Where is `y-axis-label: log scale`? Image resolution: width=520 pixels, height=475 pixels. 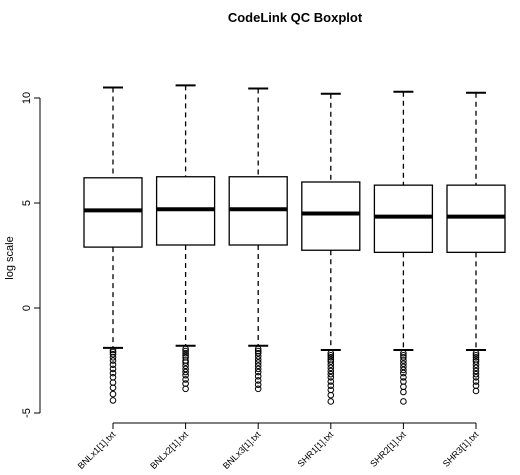
y-axis-label: log scale is located at coordinates (10, 257).